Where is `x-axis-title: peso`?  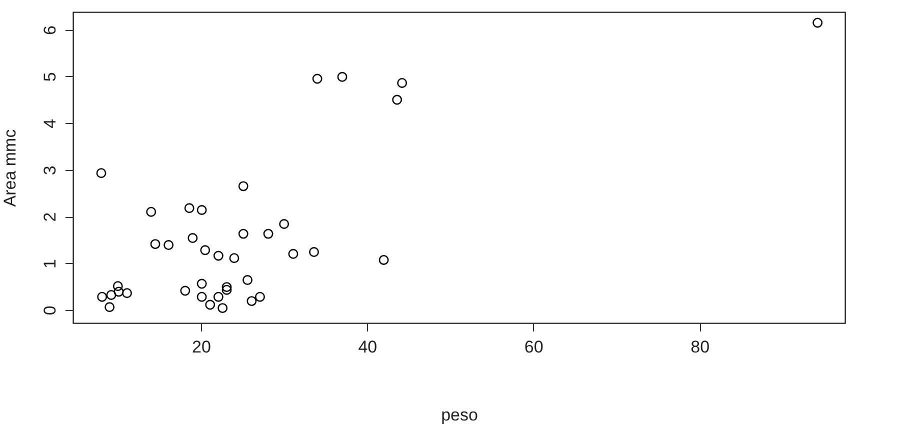 x-axis-title: peso is located at coordinates (459, 415).